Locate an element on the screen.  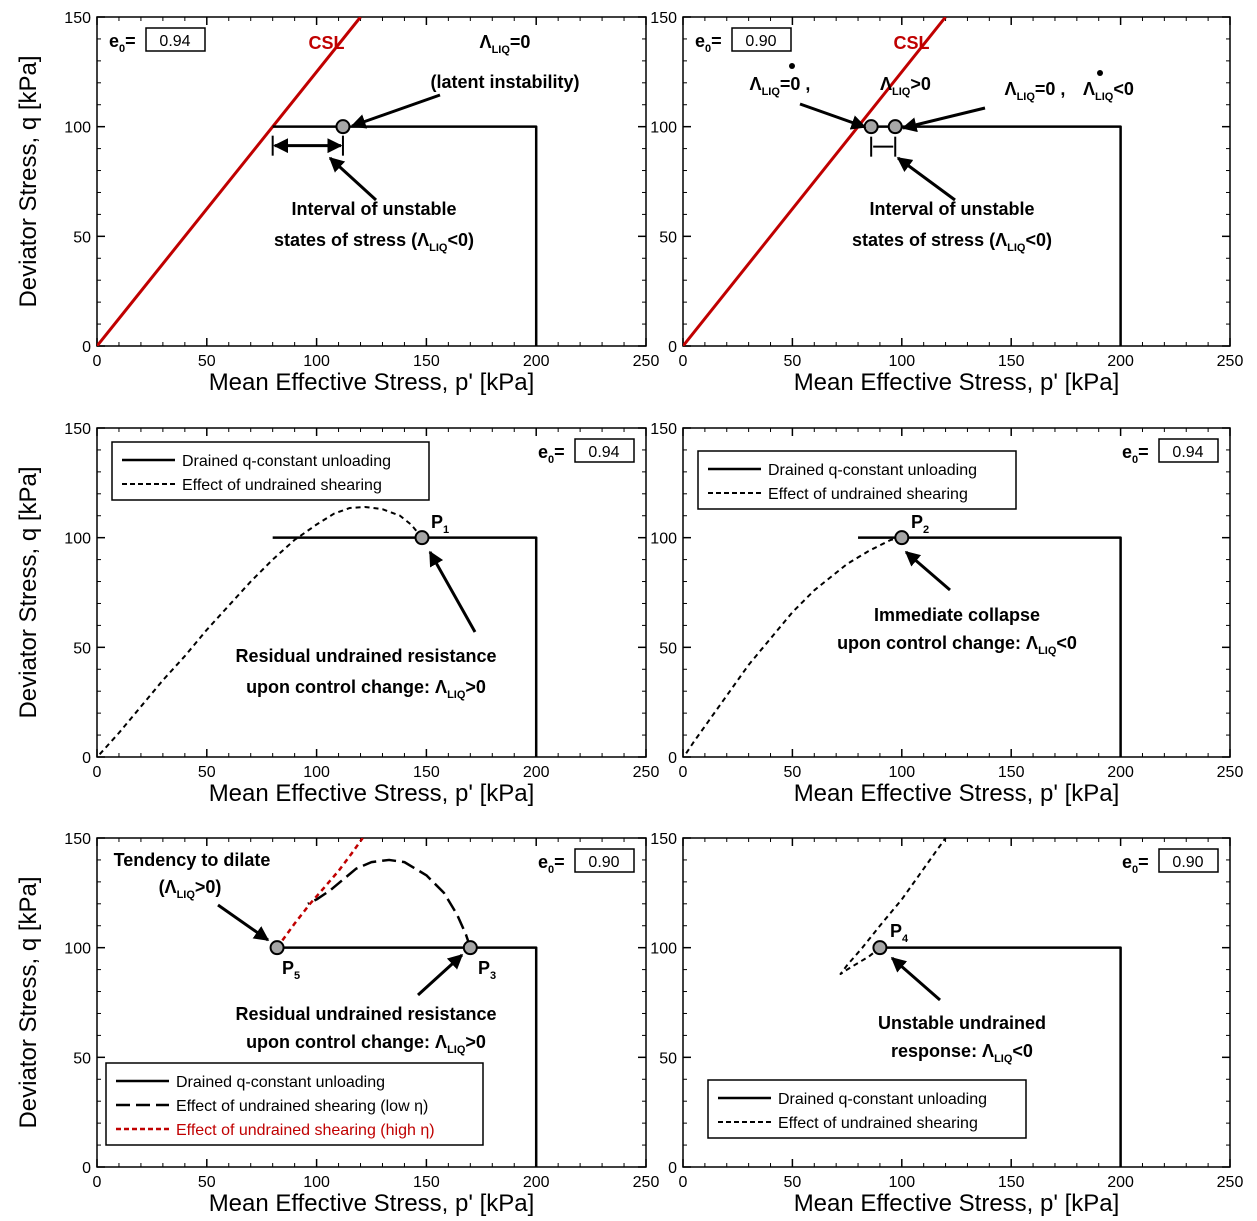
text-run: upon control change: Λ is located at coordinates (346, 1042).